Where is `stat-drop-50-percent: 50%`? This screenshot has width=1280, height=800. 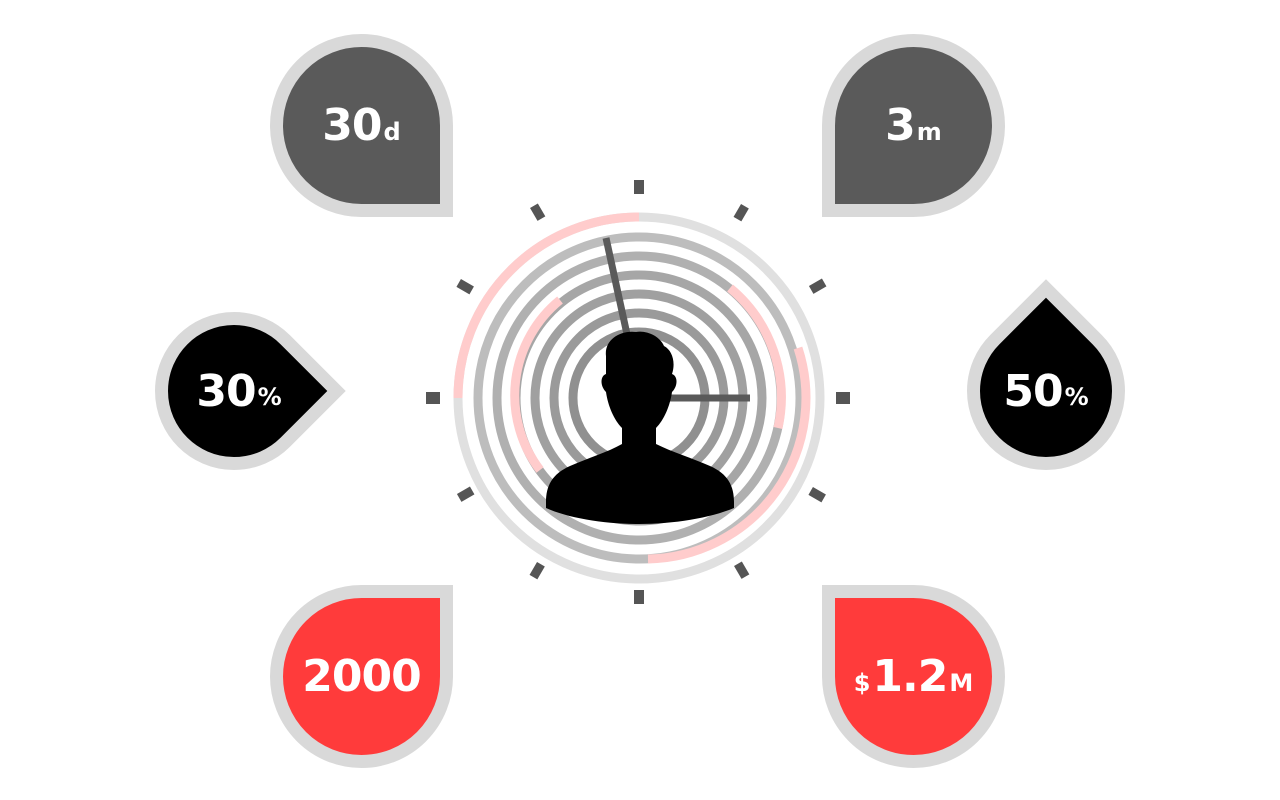 stat-drop-50-percent: 50% is located at coordinates (1046, 391).